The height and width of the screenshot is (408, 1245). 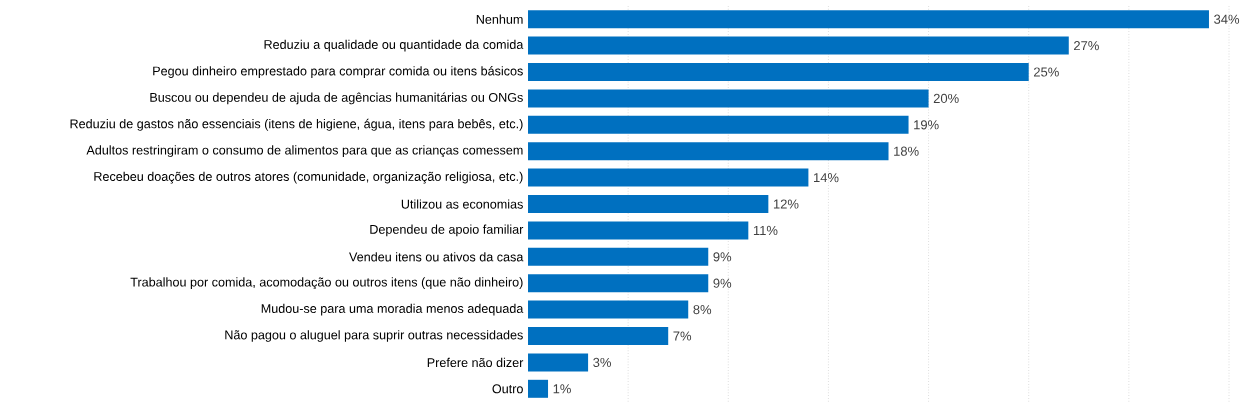 I want to click on data-label: 11%, so click(x=765, y=230).